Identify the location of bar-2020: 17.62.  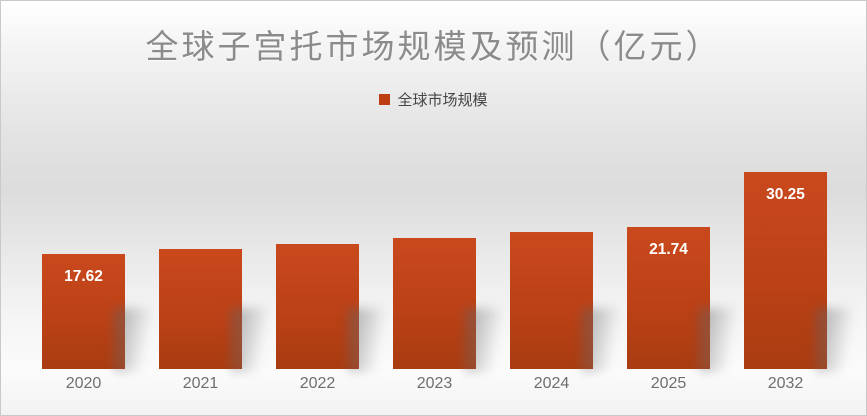
(83, 311).